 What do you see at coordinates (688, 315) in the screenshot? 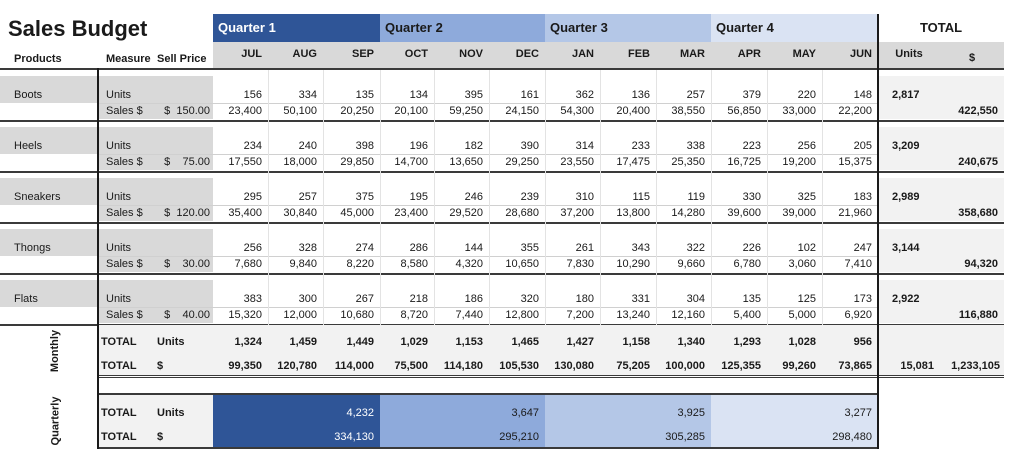
I see `sales-cell: 12,160` at bounding box center [688, 315].